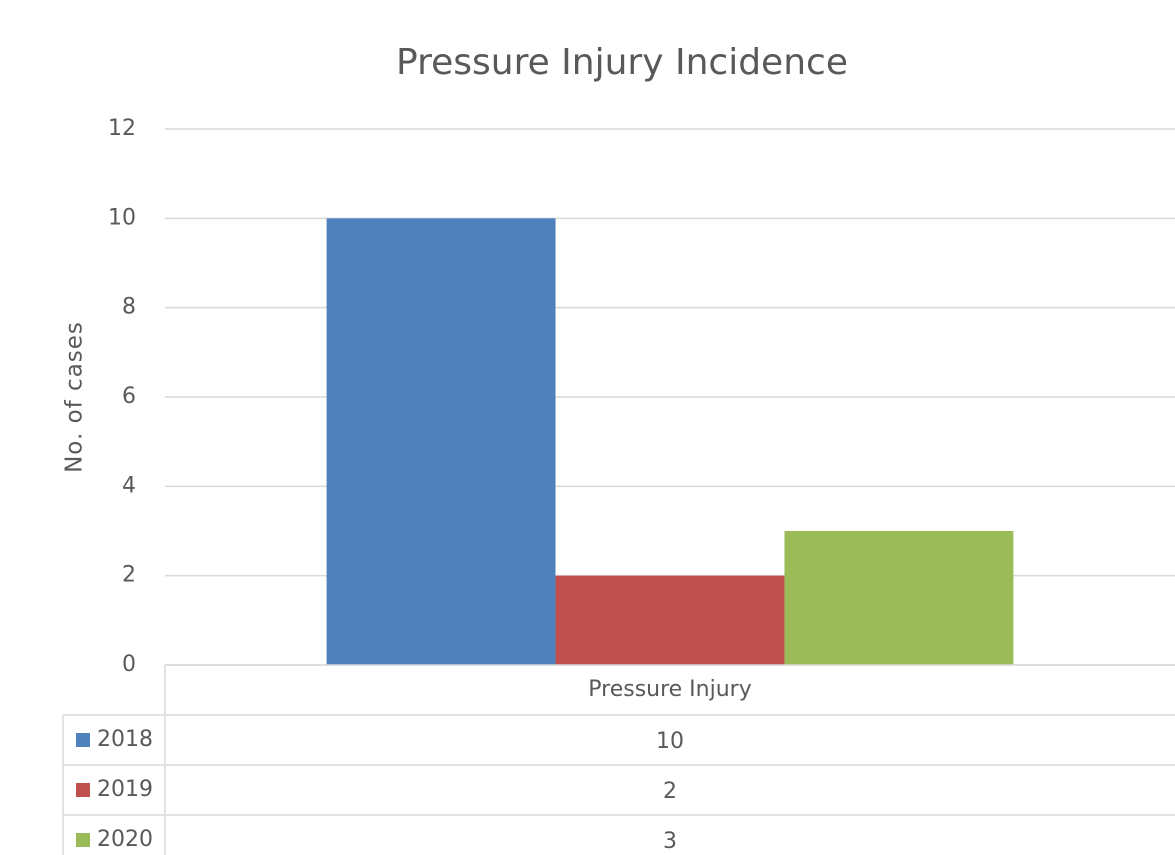  I want to click on legend-label: 2018, so click(125, 739).